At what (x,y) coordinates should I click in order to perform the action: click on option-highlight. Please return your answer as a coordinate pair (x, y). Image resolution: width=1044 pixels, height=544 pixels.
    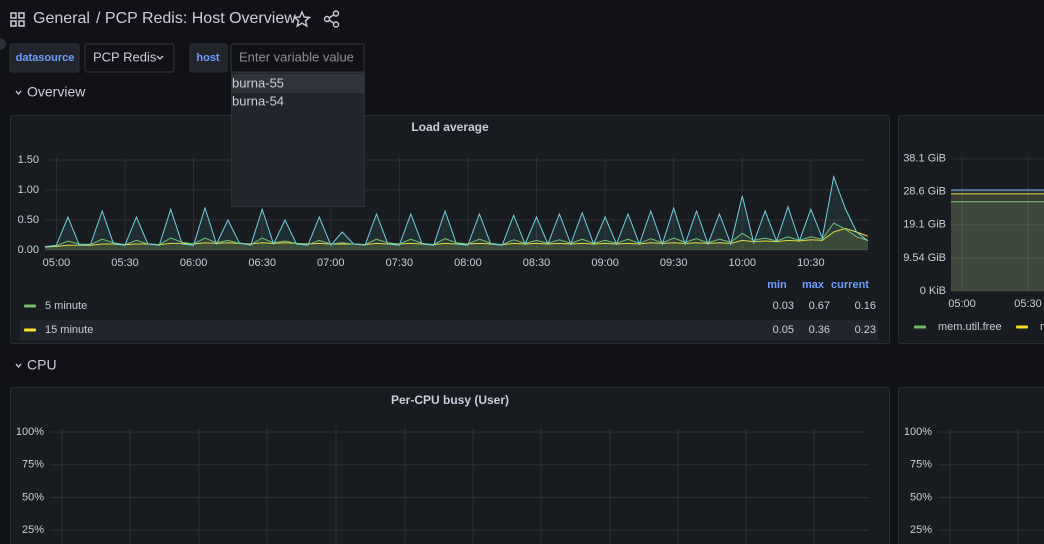
    Looking at the image, I should click on (298, 83).